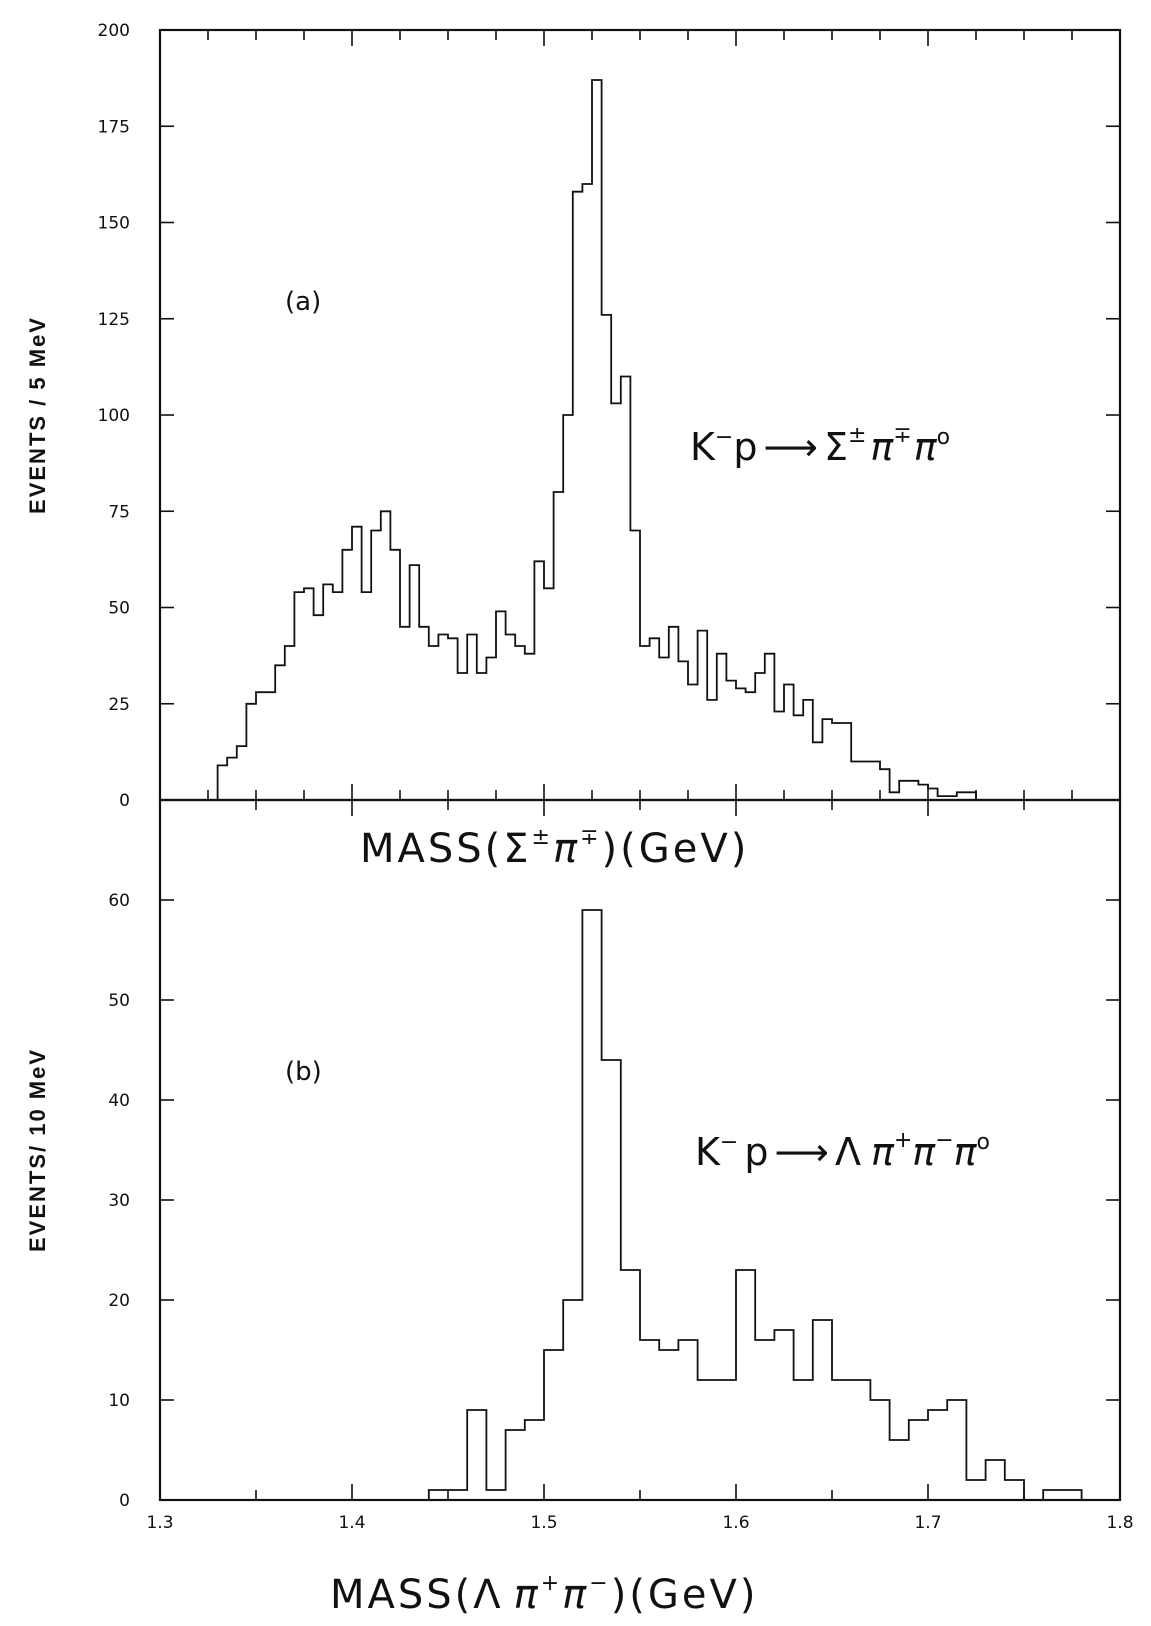 The image size is (1151, 1626). I want to click on panel-a-y-tick-labels: 0 25 50 75 100 125 150 175 200, so click(114, 416).